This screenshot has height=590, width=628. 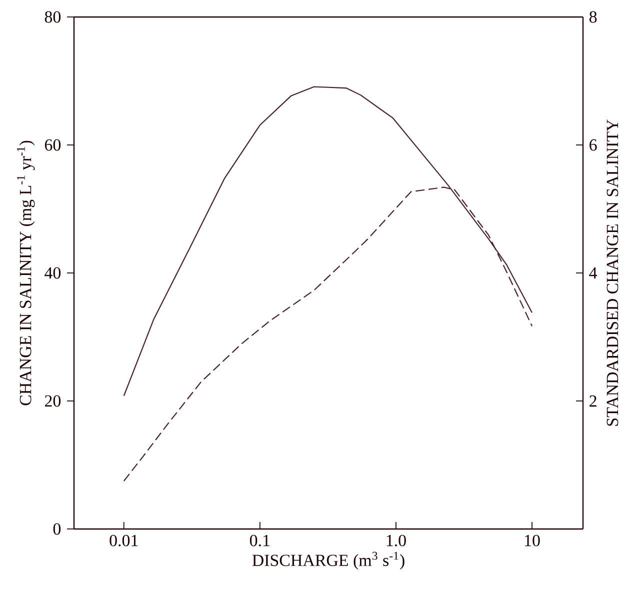 I want to click on y2-tick-label: 4, so click(x=593, y=273).